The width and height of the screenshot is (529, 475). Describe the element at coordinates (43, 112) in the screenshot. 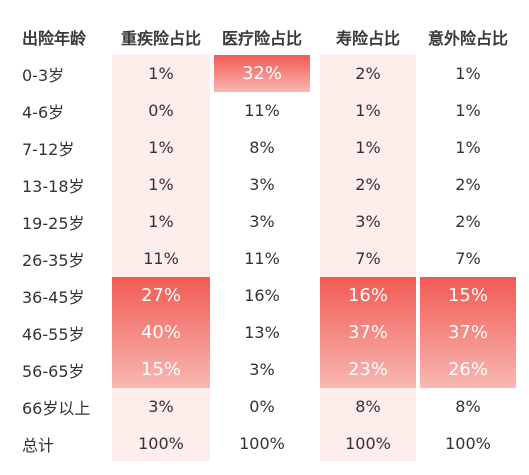

I see `row-label: 4-6岁` at that location.